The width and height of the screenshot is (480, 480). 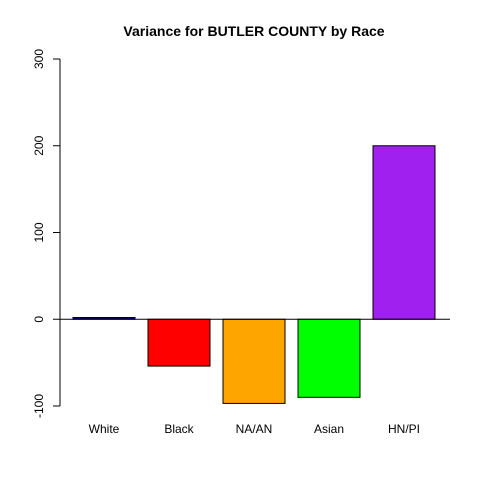 I want to click on y-tick-label: 300, so click(x=39, y=59).